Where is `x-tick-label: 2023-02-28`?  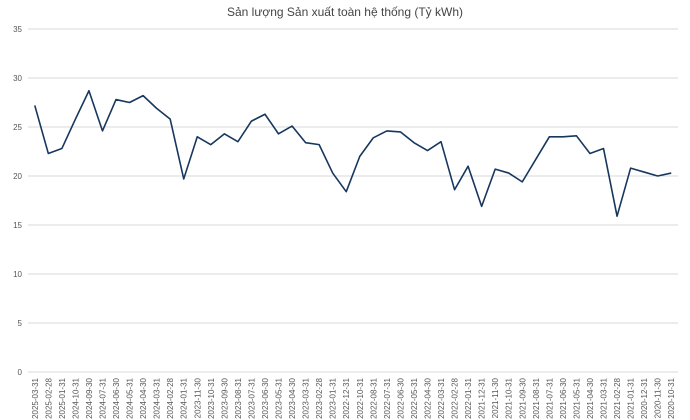
x-tick-label: 2023-02-28 is located at coordinates (319, 397).